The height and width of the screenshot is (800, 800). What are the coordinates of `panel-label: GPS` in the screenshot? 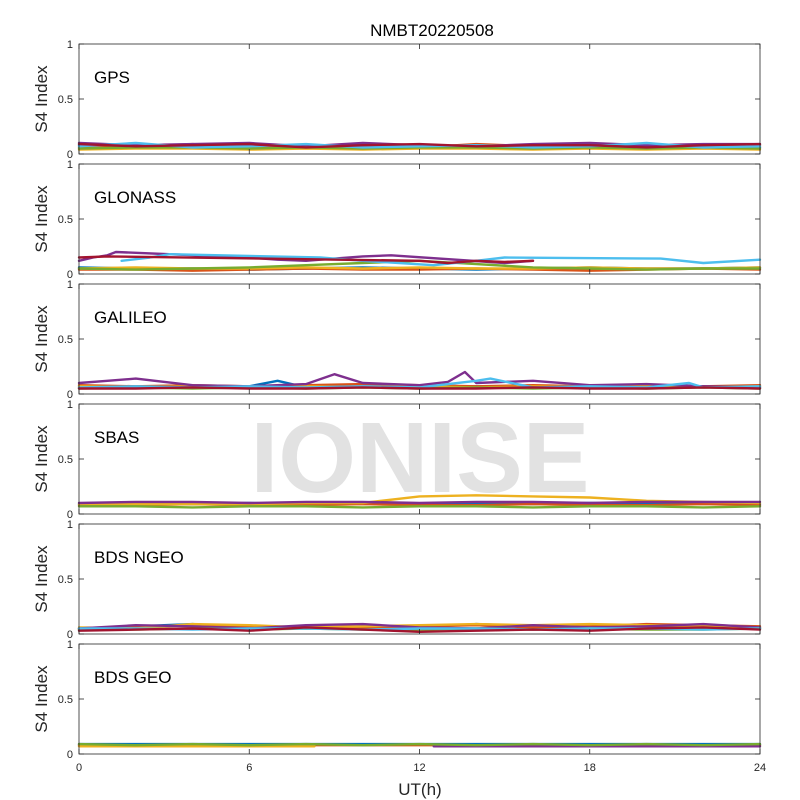 It's located at (112, 77).